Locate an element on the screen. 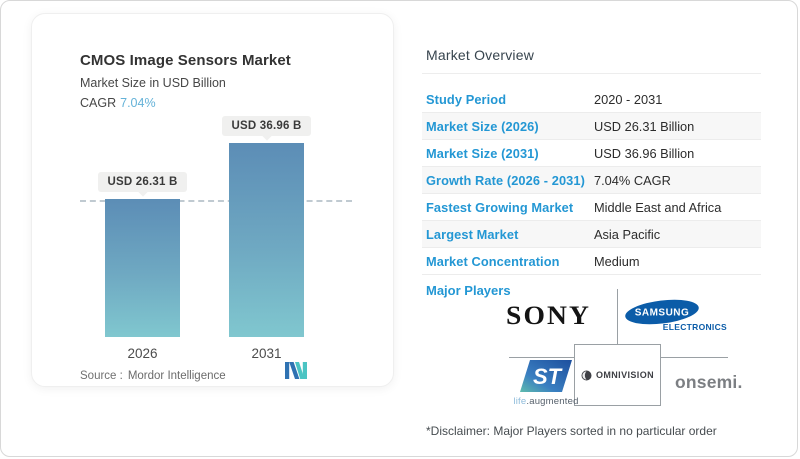 The width and height of the screenshot is (800, 459). st-wordmark: ST is located at coordinates (548, 376).